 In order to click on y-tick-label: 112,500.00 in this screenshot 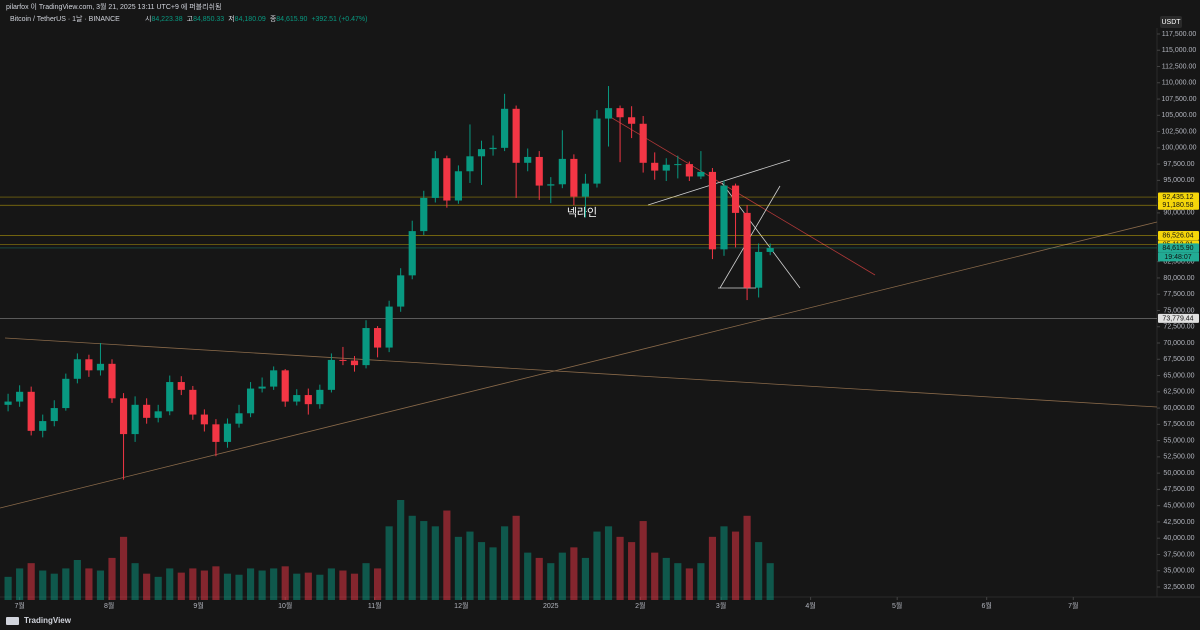, I will do `click(1179, 66)`.